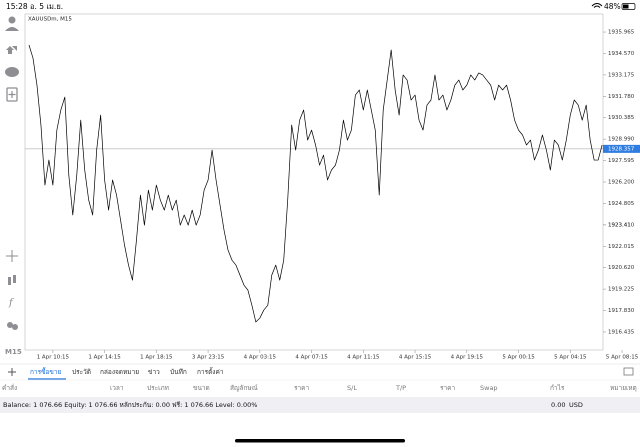 The height and width of the screenshot is (447, 640). Describe the element at coordinates (46, 6) in the screenshot. I see `status-date: อ. 5 เม.ย.` at that location.